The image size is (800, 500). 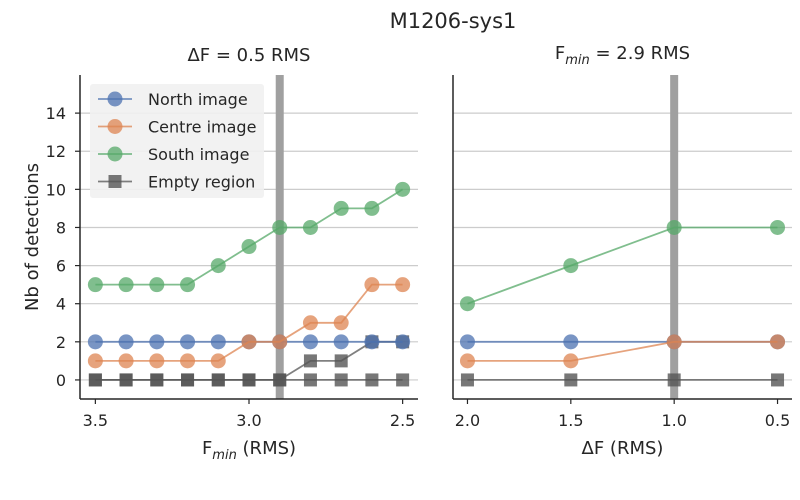 I want to click on x-tick-label: 3.5, so click(x=95, y=420).